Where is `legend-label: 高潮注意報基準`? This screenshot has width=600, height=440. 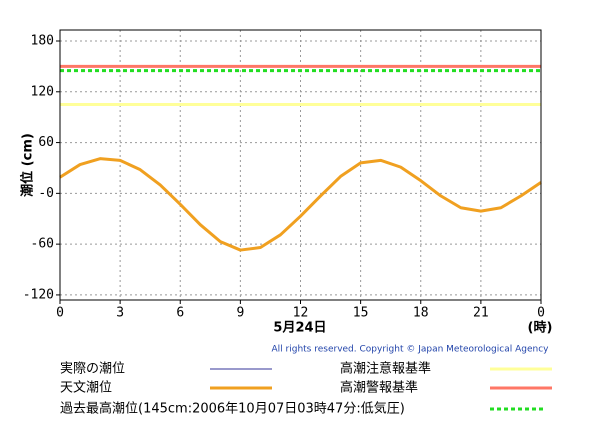 legend-label: 高潮注意報基準 is located at coordinates (385, 369).